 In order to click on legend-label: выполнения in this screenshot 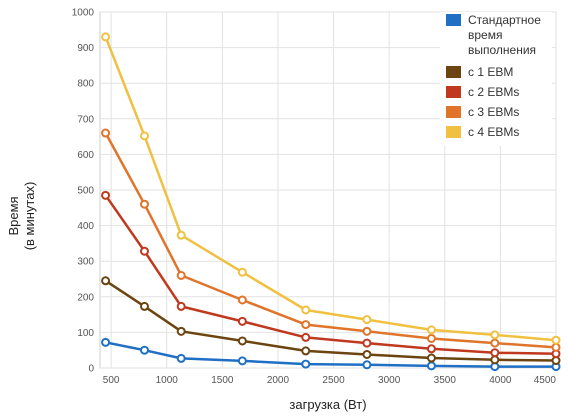, I will do `click(502, 50)`.